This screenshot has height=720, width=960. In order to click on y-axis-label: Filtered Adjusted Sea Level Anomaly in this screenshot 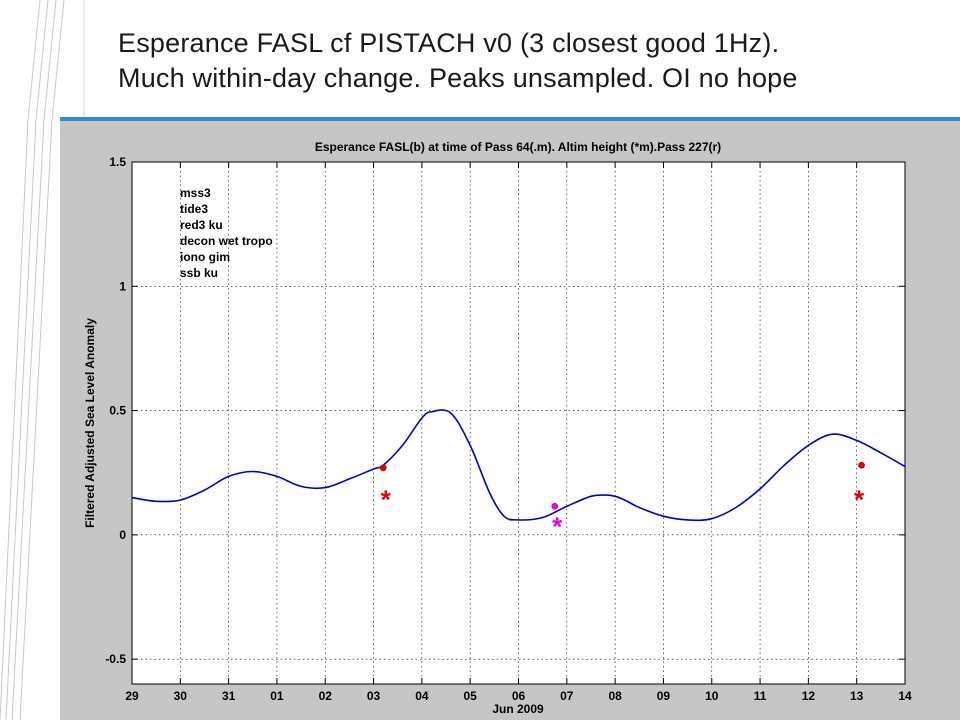, I will do `click(90, 423)`.